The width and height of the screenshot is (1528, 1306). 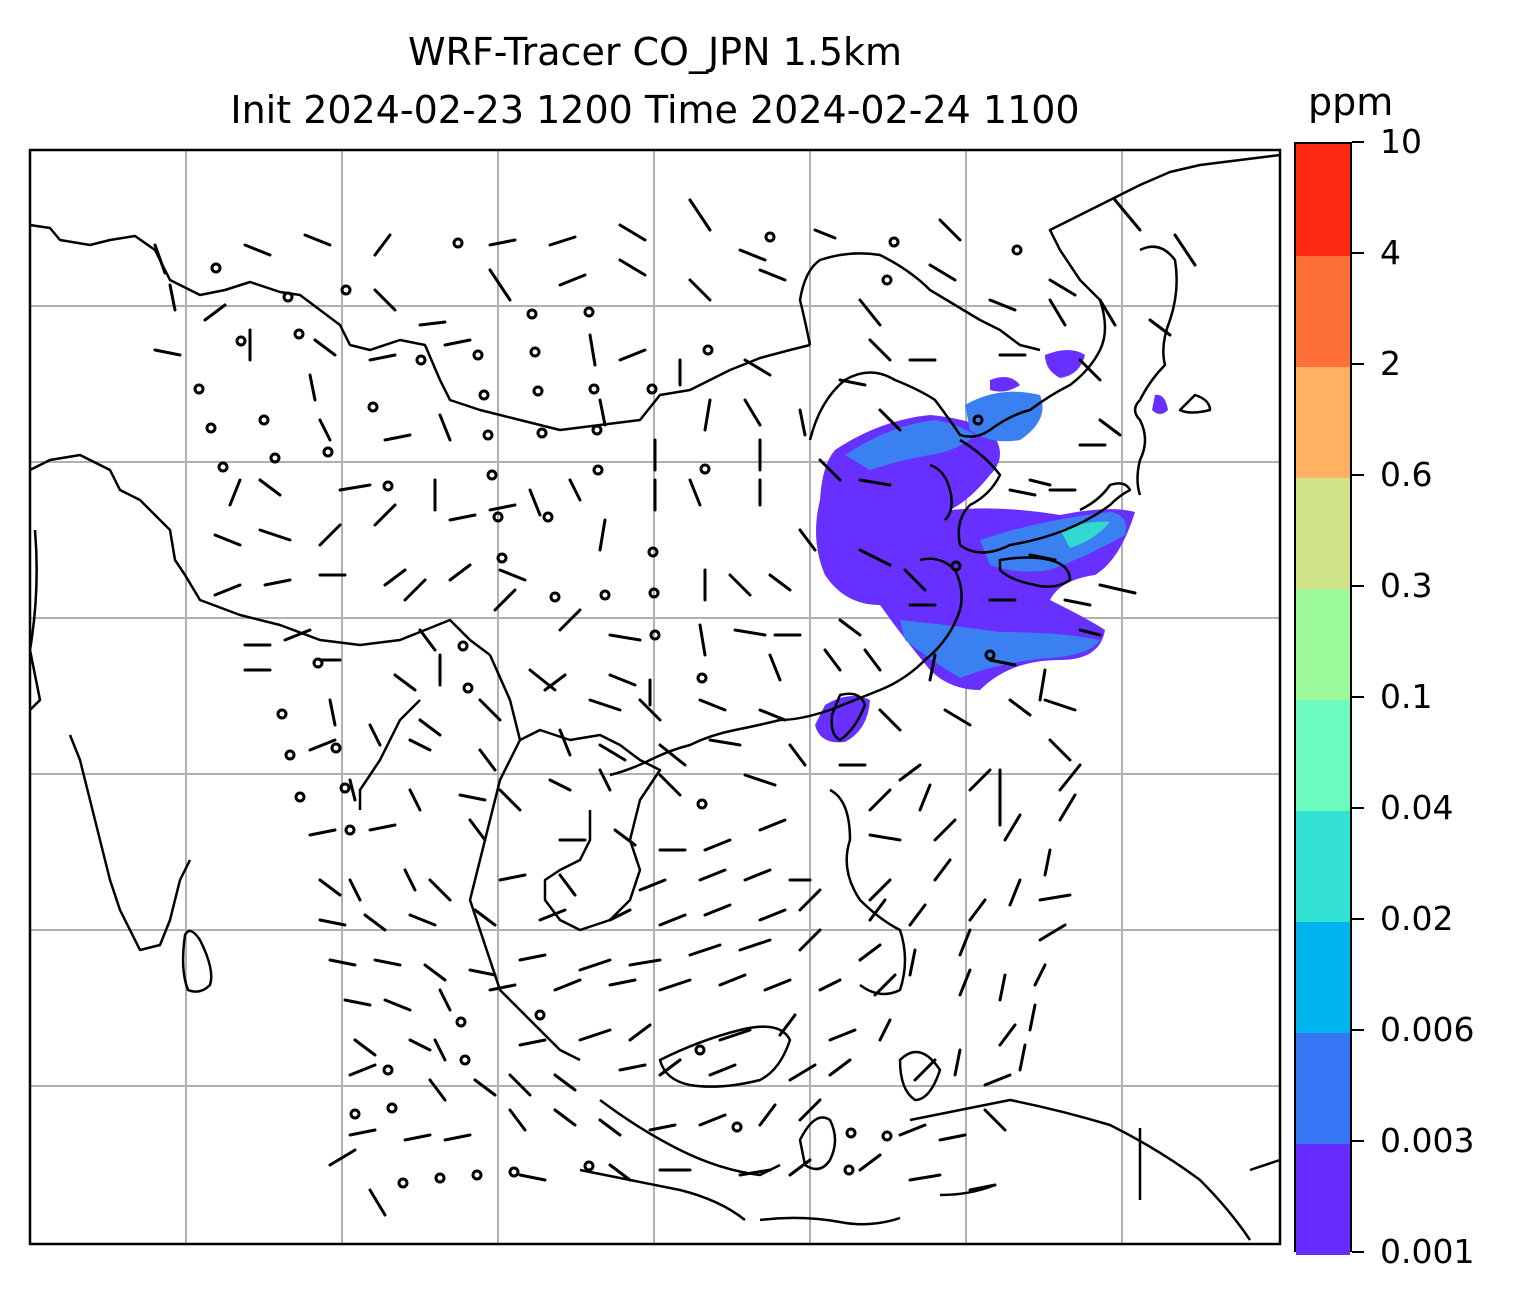 What do you see at coordinates (1085, 534) in the screenshot?
I see `plume-core-east` at bounding box center [1085, 534].